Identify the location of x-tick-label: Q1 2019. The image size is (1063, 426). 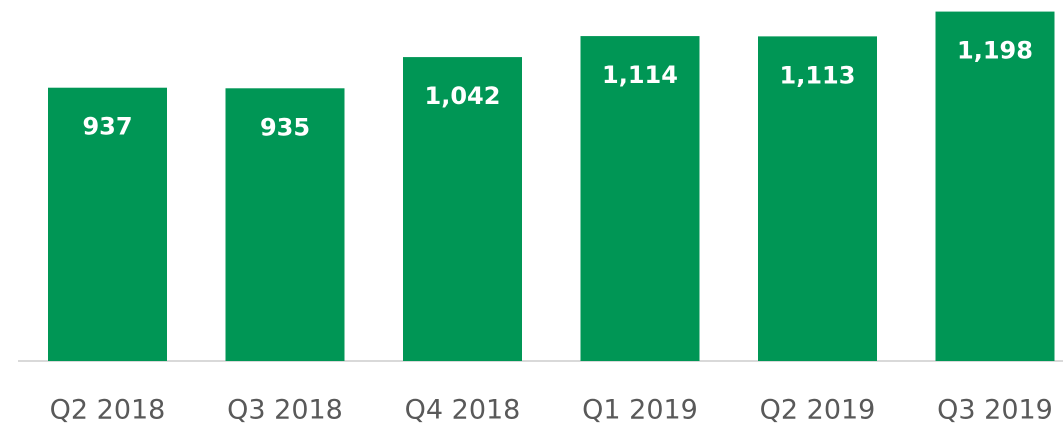
(640, 410).